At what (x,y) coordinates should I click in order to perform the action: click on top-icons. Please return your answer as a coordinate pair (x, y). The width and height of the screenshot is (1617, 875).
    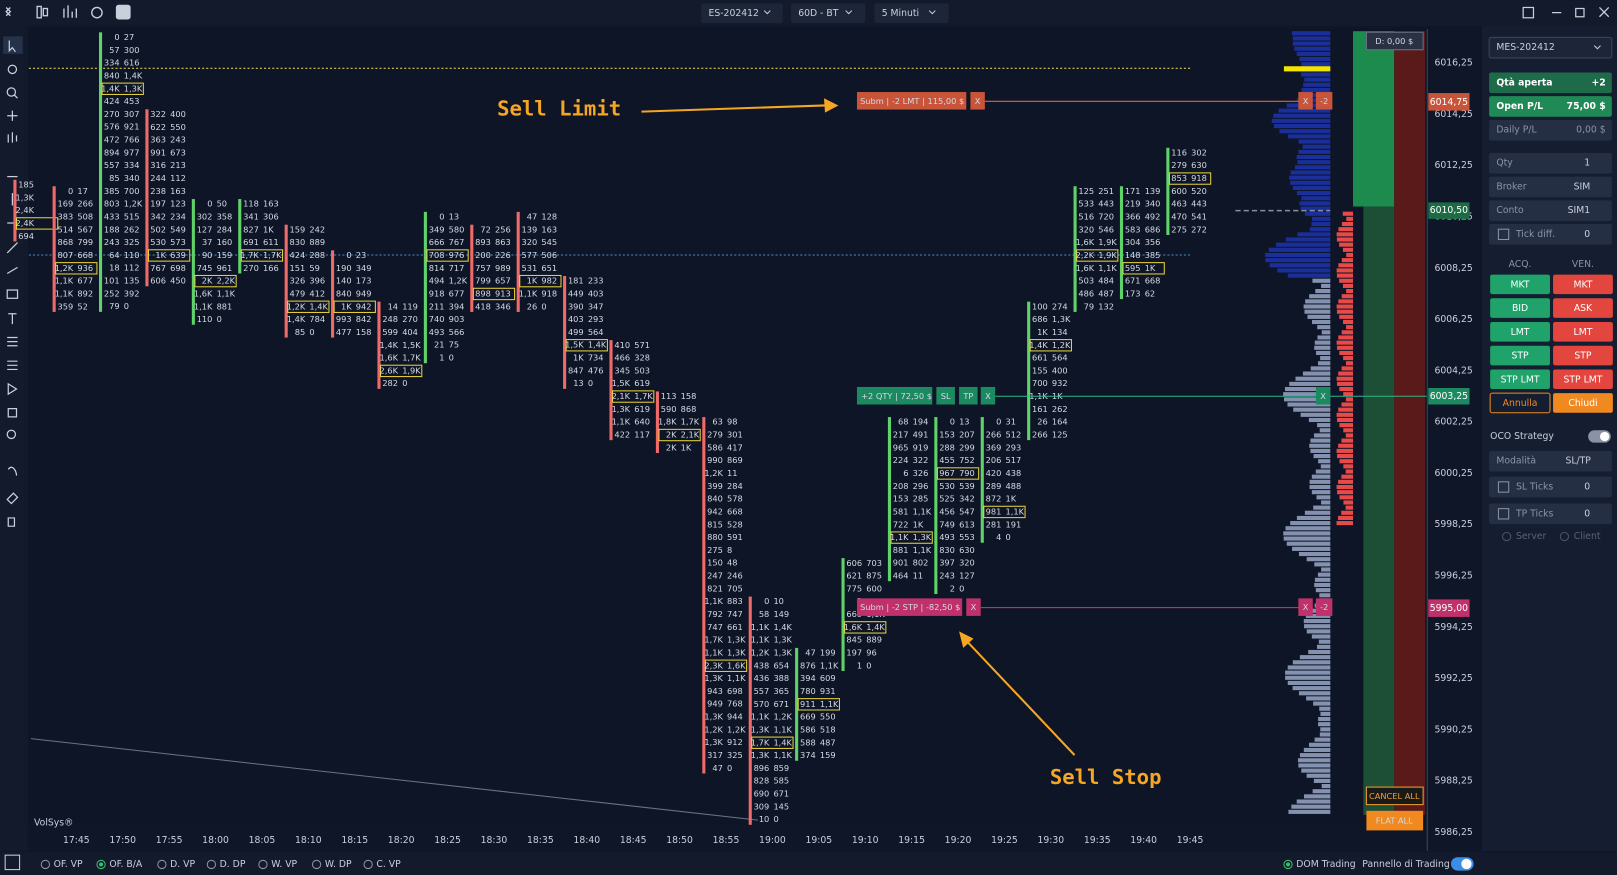
    Looking at the image, I should click on (68, 12).